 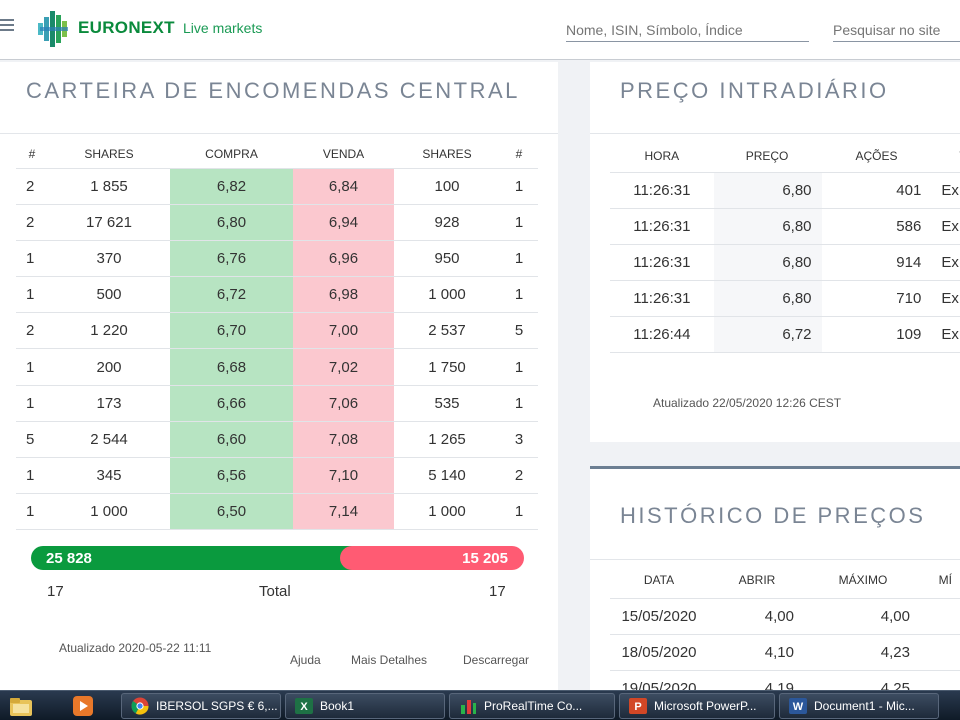 What do you see at coordinates (7, 25) in the screenshot?
I see `menu-icon` at bounding box center [7, 25].